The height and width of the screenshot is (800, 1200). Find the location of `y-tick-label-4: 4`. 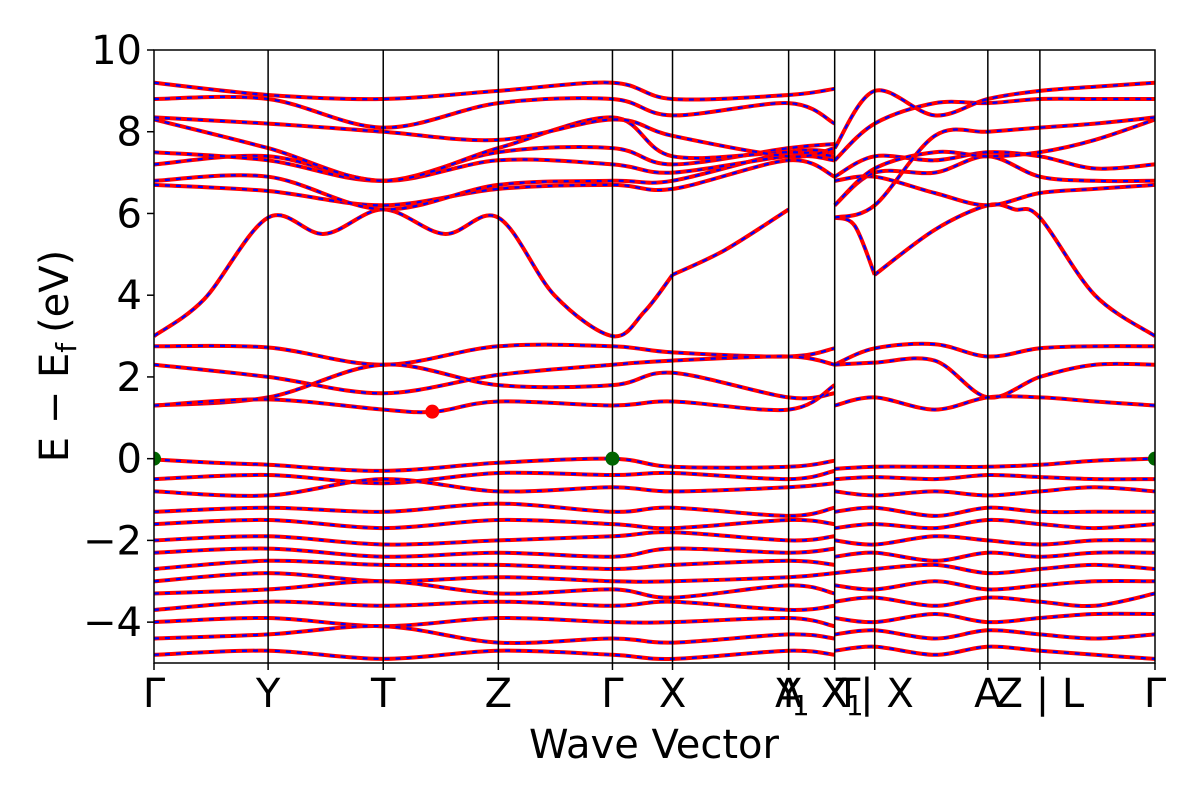

y-tick-label-4: 4 is located at coordinates (129, 296).